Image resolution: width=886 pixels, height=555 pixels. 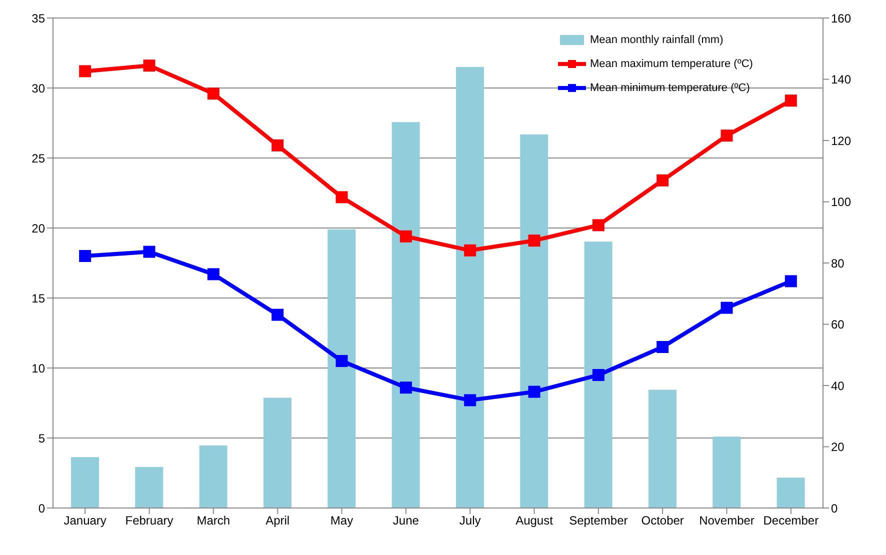 I want to click on x-tick-label: December, so click(x=791, y=521).